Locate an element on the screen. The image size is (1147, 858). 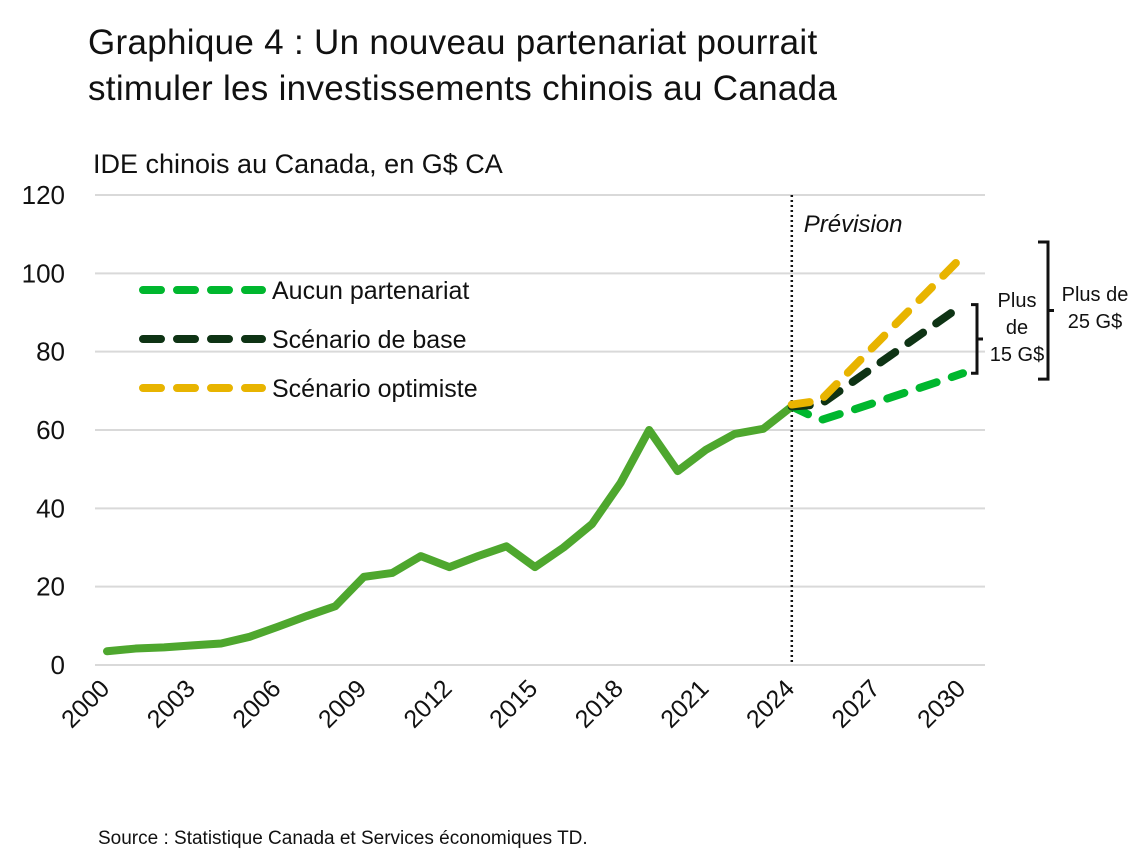
x-tick-label: 2006 is located at coordinates (256, 703).